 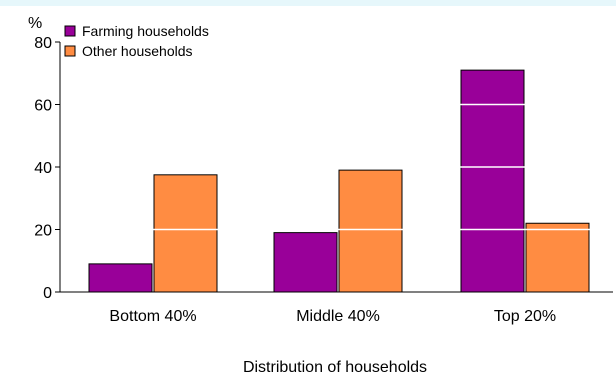 What do you see at coordinates (137, 51) in the screenshot?
I see `legend-label-other: Other households` at bounding box center [137, 51].